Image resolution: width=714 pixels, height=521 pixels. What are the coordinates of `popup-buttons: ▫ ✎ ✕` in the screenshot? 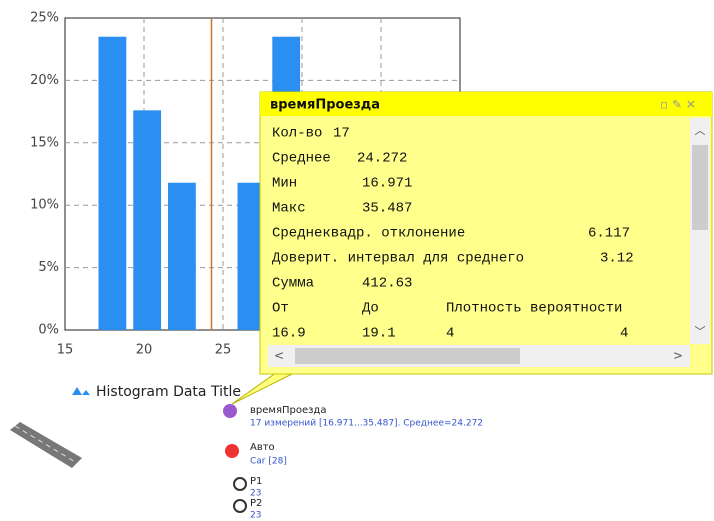 It's located at (678, 105).